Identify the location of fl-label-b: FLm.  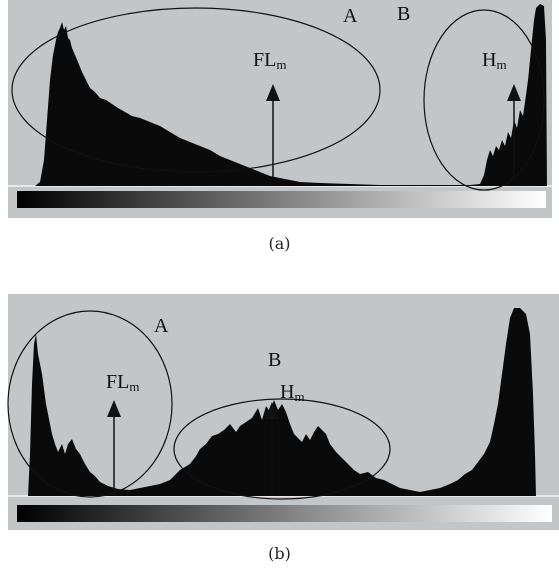
(122, 382).